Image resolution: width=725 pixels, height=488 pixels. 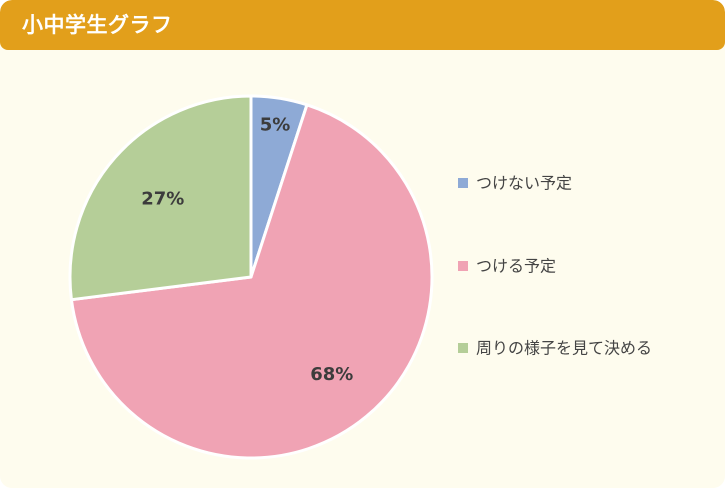 I want to click on slice-label-2: 68%, so click(x=331, y=374).